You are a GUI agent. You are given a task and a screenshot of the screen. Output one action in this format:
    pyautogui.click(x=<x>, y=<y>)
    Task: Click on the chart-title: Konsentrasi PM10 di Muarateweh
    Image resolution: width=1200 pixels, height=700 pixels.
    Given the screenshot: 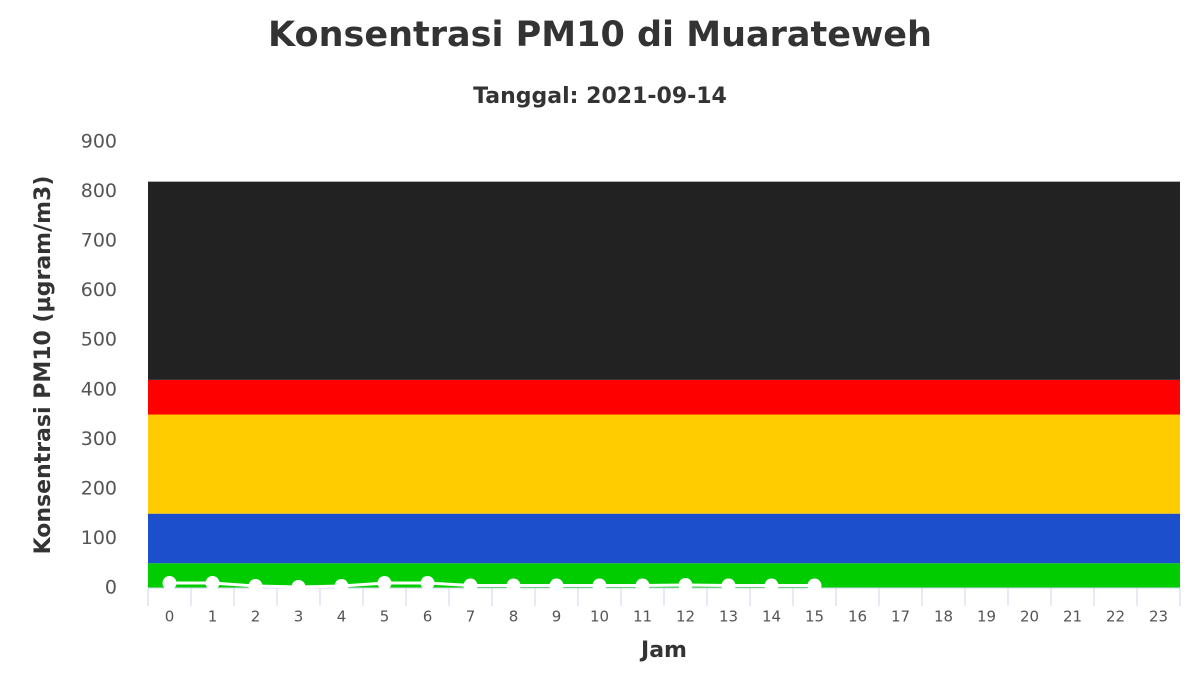 What is the action you would take?
    pyautogui.click(x=600, y=35)
    